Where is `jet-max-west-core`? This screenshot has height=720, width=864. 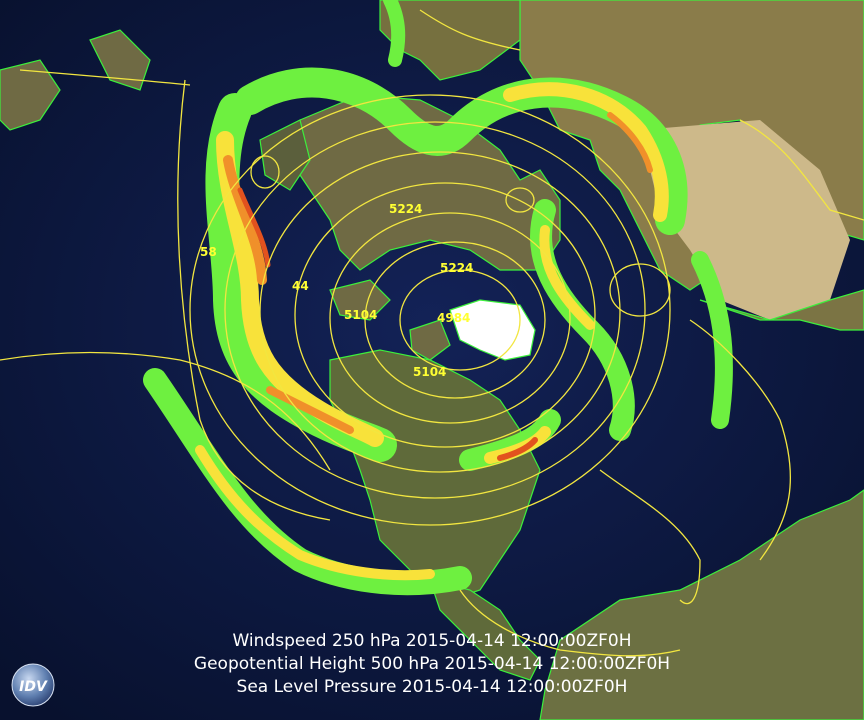
jet-max-west-core is located at coordinates (254, 227).